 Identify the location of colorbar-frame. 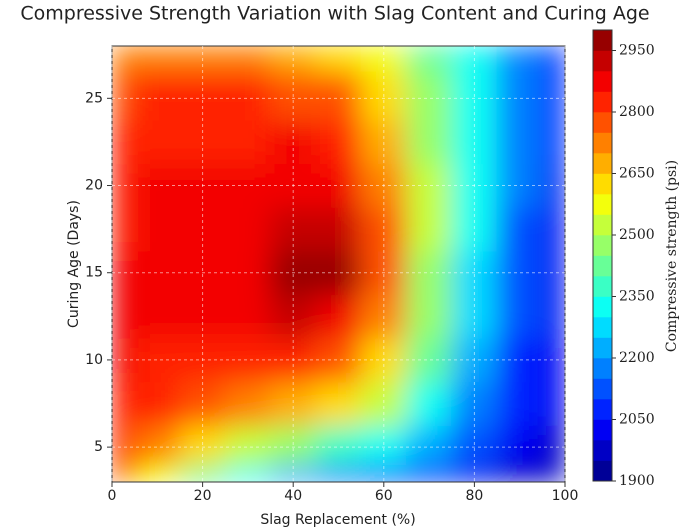
(602, 255).